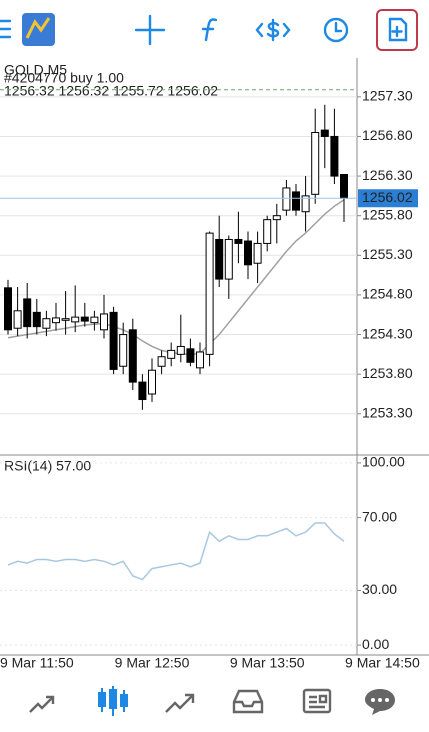  What do you see at coordinates (387, 373) in the screenshot?
I see `y-tick-label: 1253.80` at bounding box center [387, 373].